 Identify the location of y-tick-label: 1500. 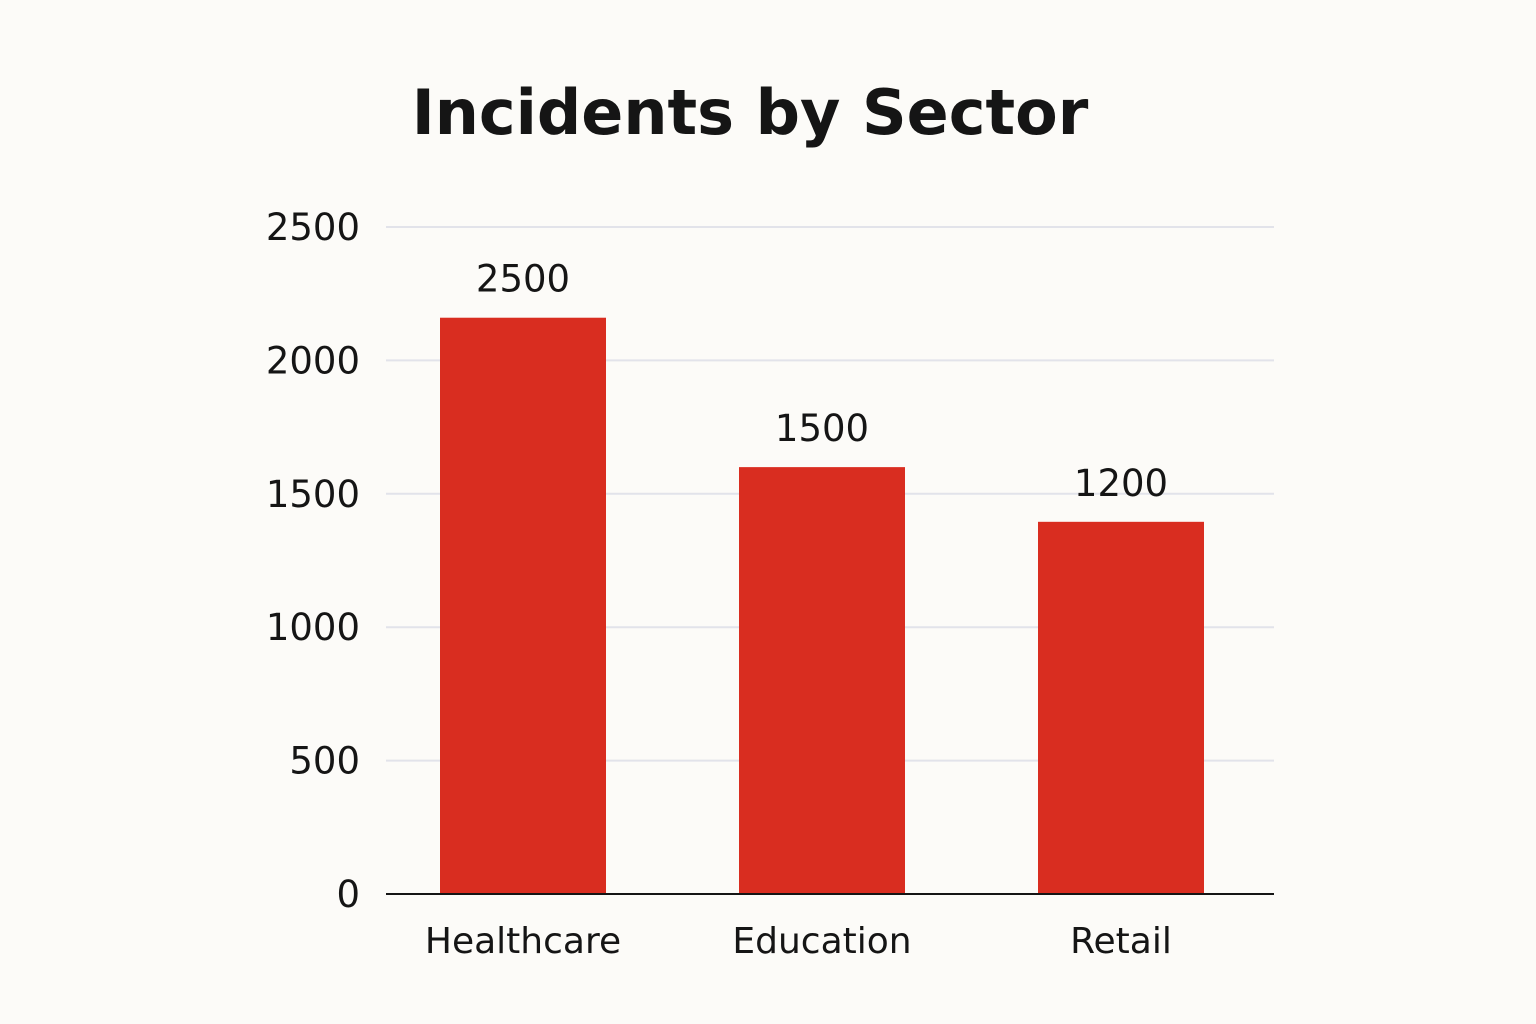
(313, 494).